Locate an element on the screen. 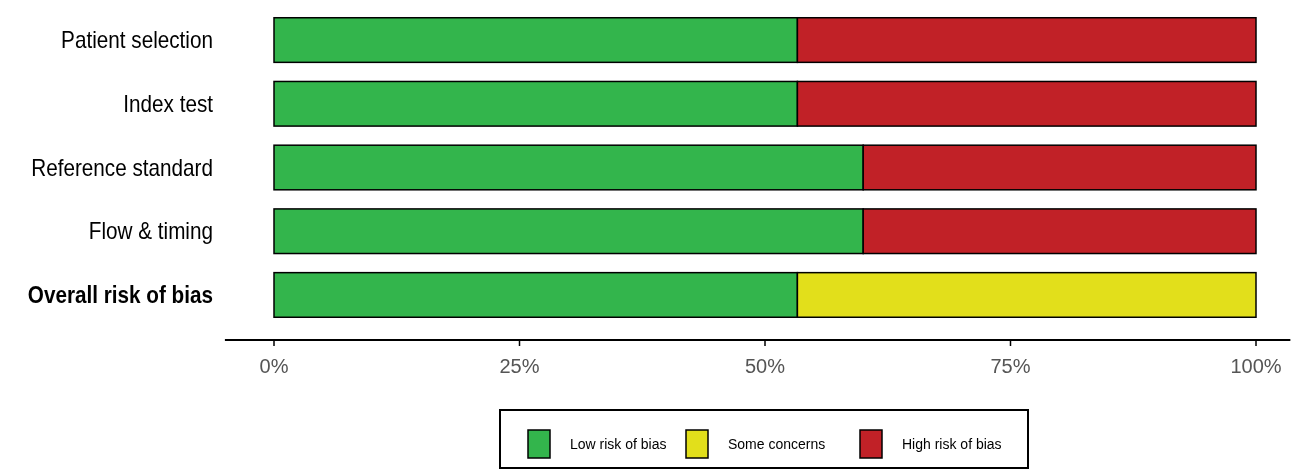 Image resolution: width=1293 pixels, height=471 pixels. legend-label: Low risk of bias is located at coordinates (618, 443).